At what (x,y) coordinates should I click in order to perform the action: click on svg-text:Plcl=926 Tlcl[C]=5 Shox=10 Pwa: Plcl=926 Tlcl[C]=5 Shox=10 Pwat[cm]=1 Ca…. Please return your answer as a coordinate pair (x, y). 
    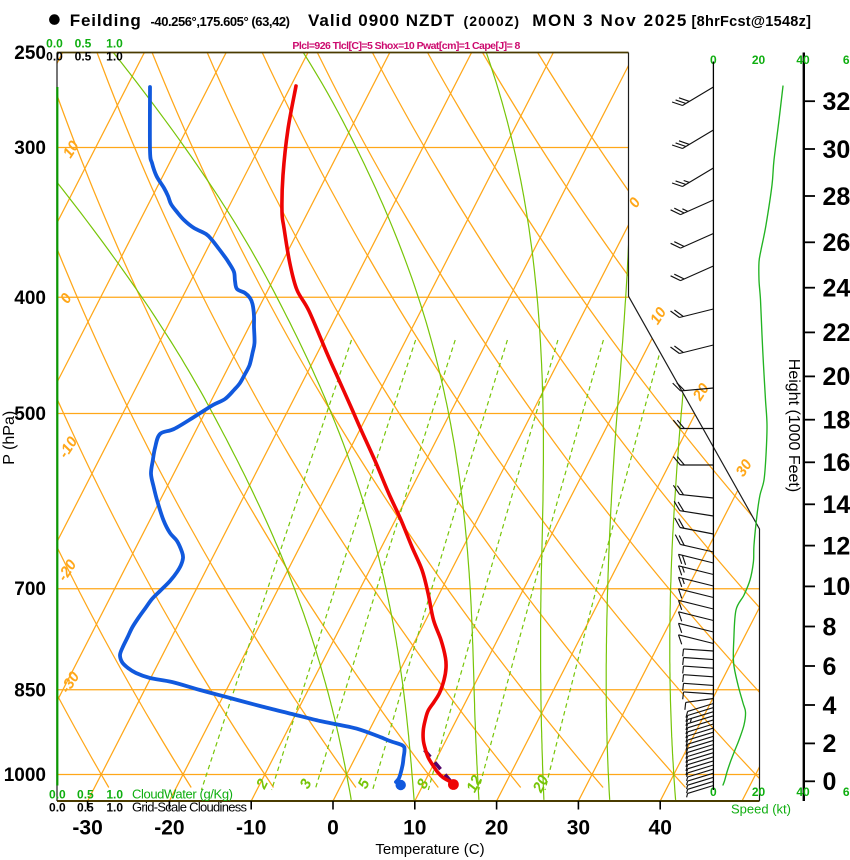
    Looking at the image, I should click on (406, 46).